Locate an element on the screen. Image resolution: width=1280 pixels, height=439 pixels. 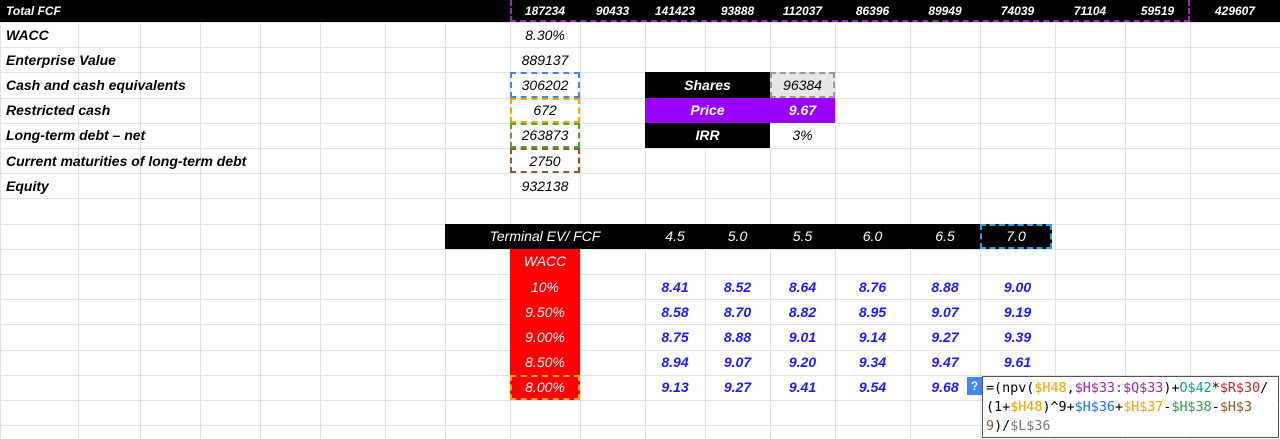
column-header: 7.0 is located at coordinates (1016, 236).